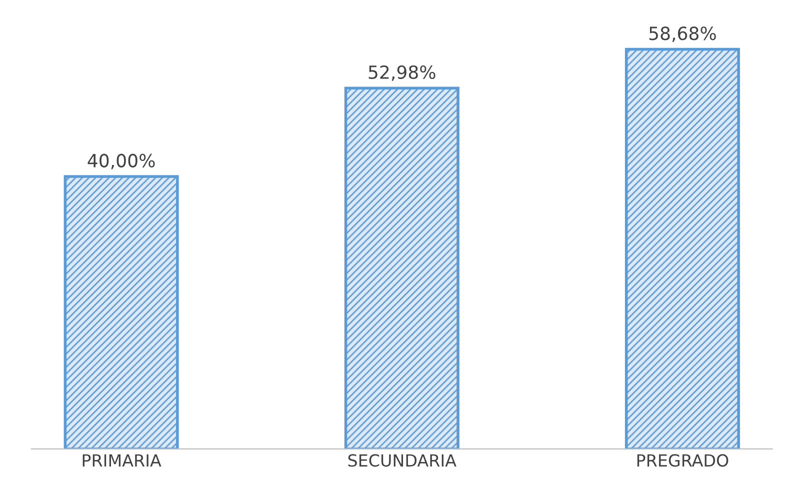 The width and height of the screenshot is (788, 488). What do you see at coordinates (682, 34) in the screenshot?
I see `data-label: 58,68%` at bounding box center [682, 34].